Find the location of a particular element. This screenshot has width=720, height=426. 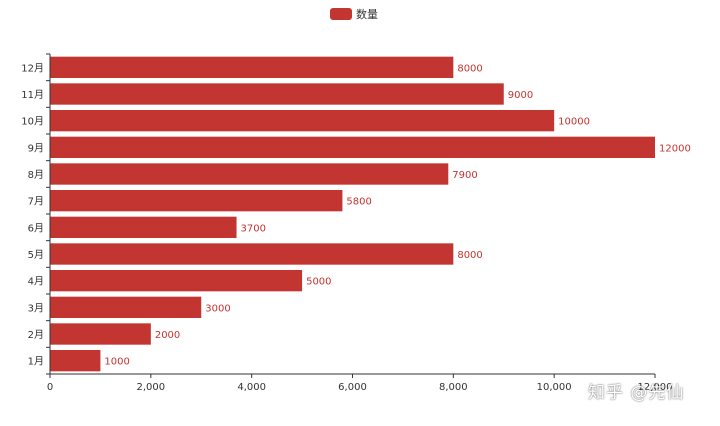

y-tick-label-9: 9月 is located at coordinates (36, 148).